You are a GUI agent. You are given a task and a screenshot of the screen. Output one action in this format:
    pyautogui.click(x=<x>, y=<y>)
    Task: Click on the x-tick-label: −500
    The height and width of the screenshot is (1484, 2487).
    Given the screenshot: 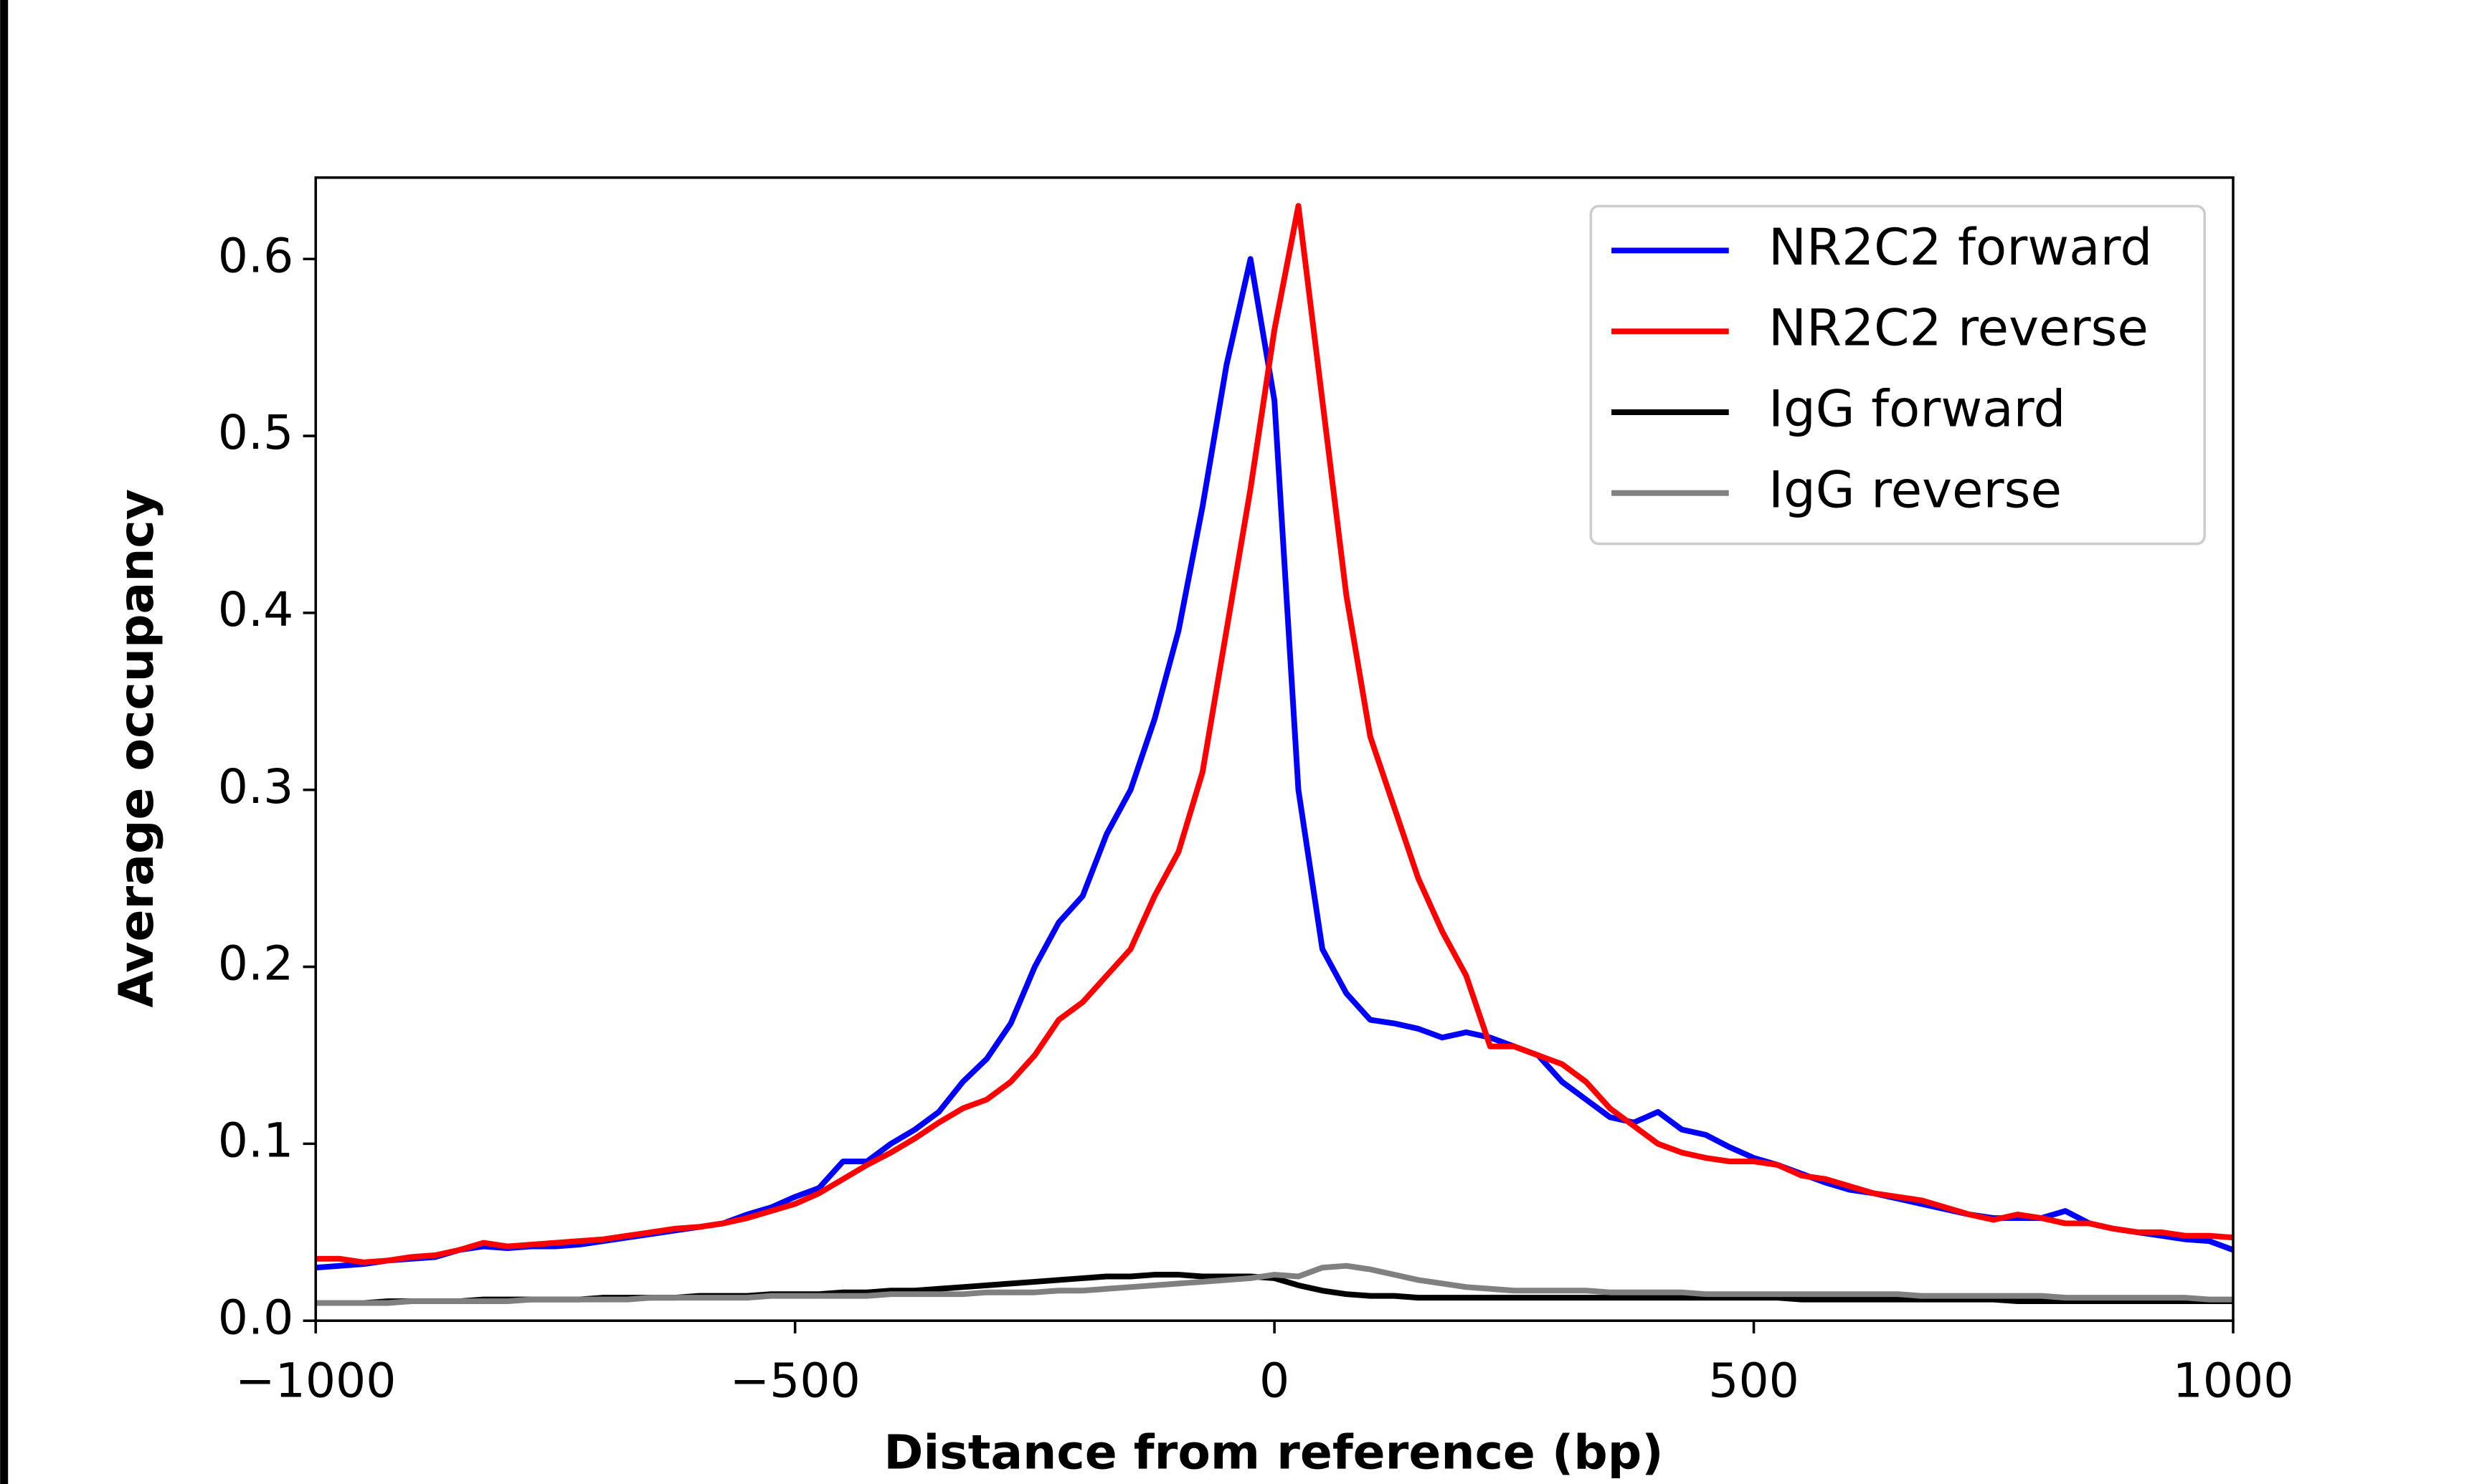 What is the action you would take?
    pyautogui.click(x=796, y=1381)
    